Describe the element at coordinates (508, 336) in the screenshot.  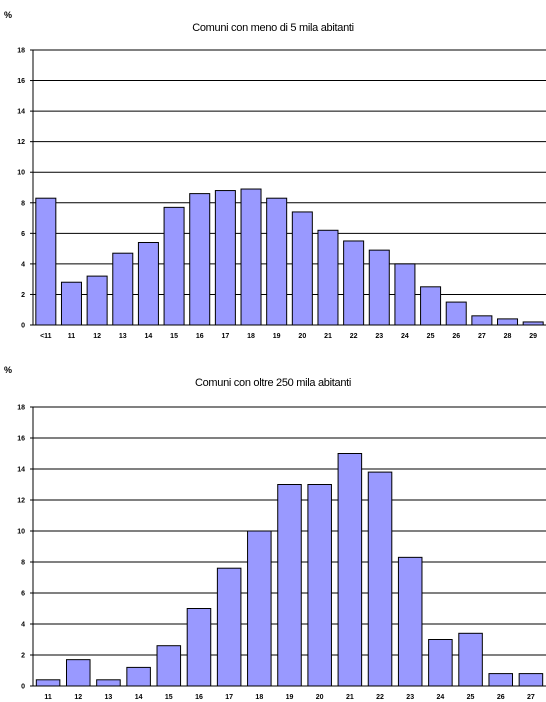
I see `x-tick-label: 28` at that location.